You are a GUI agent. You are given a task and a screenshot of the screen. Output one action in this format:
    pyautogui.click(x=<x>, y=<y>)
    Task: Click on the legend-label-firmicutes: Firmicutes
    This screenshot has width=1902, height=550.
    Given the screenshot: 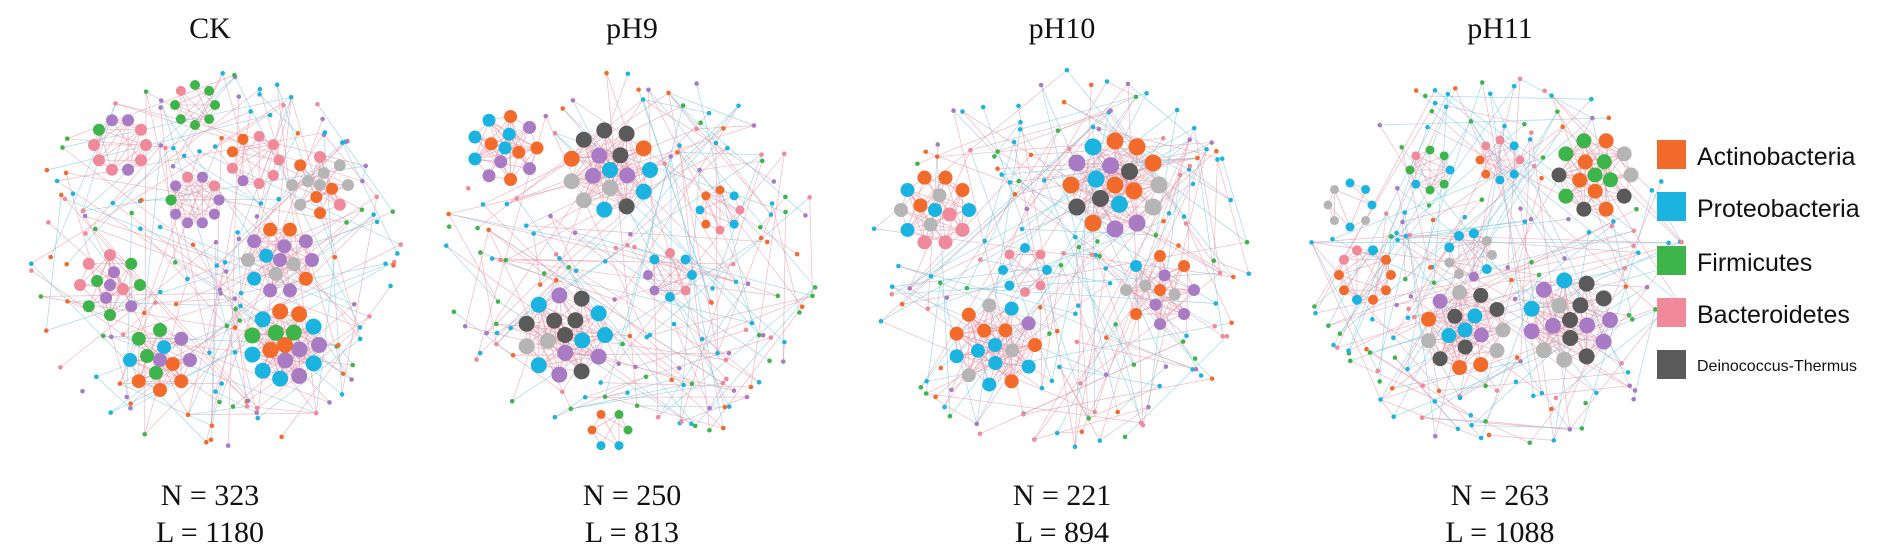 What is the action you would take?
    pyautogui.click(x=1754, y=263)
    